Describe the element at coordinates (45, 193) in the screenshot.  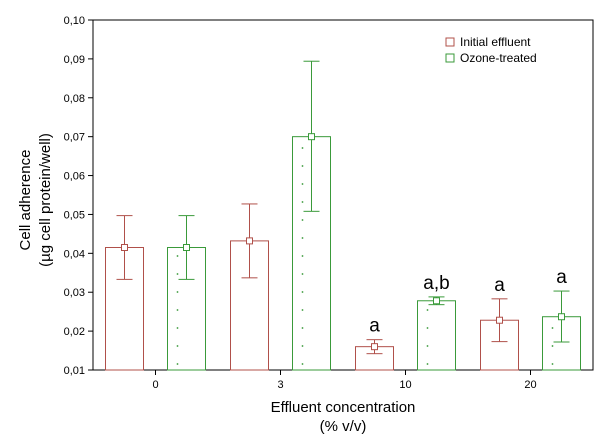
I see `y-axis-unit-rest: g cell protein/well)` at that location.